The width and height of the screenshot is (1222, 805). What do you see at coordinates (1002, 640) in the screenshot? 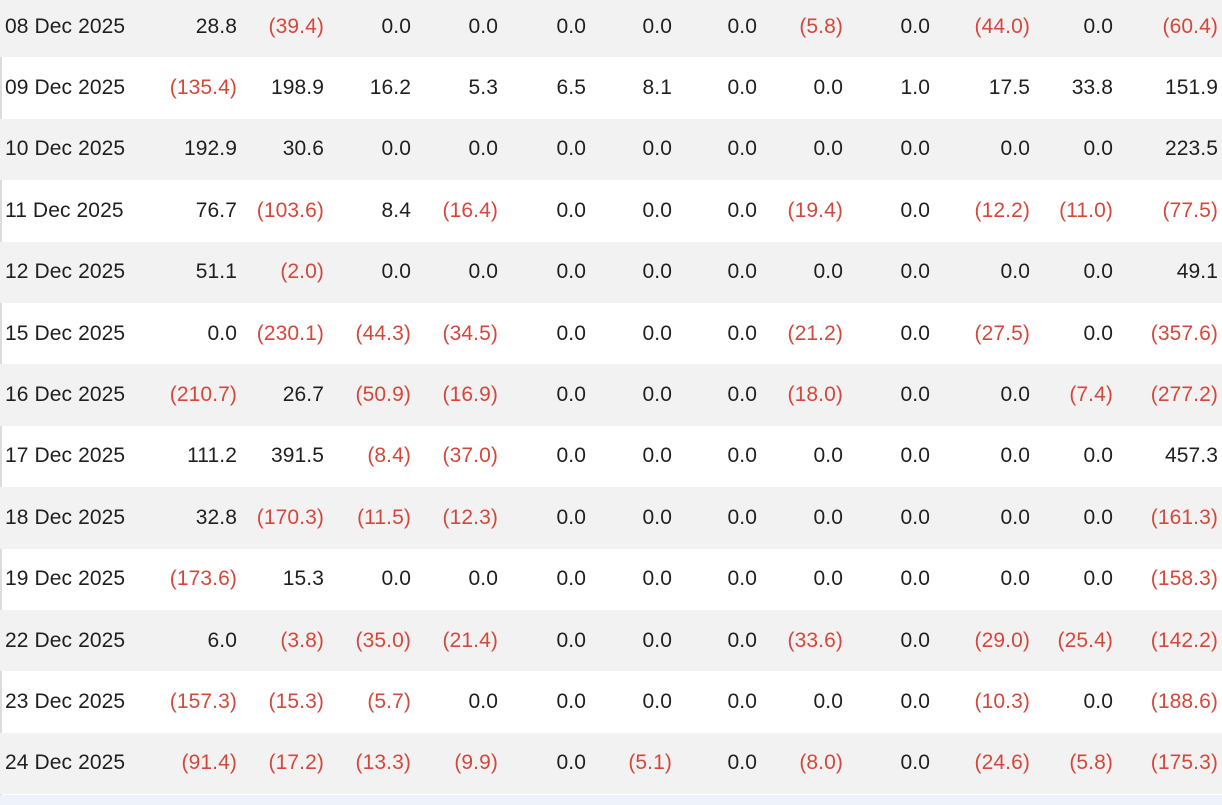
I see `value-cell: (29.0)` at bounding box center [1002, 640].